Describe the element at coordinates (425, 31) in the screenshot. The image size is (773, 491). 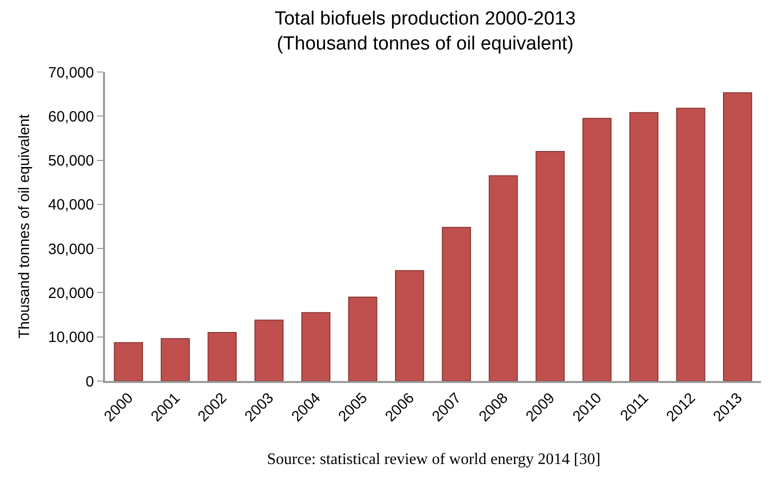
I see `chart-title: Total biofuels production 2000-2013 (Thousand tonnes of oil equivalent)` at that location.